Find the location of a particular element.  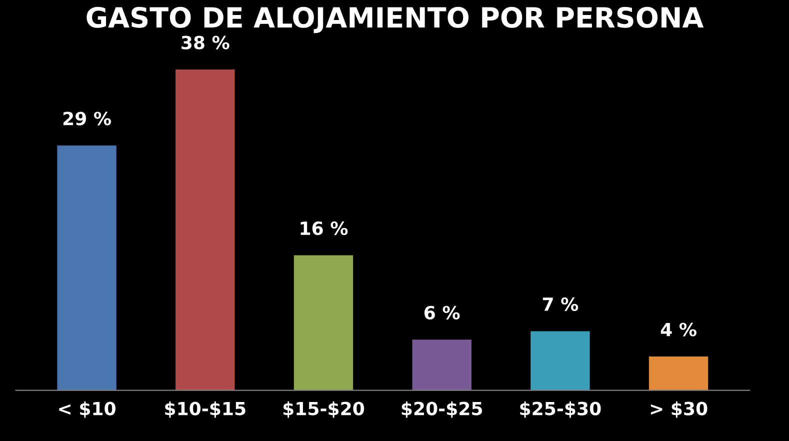

data-label: 6 % is located at coordinates (442, 313).